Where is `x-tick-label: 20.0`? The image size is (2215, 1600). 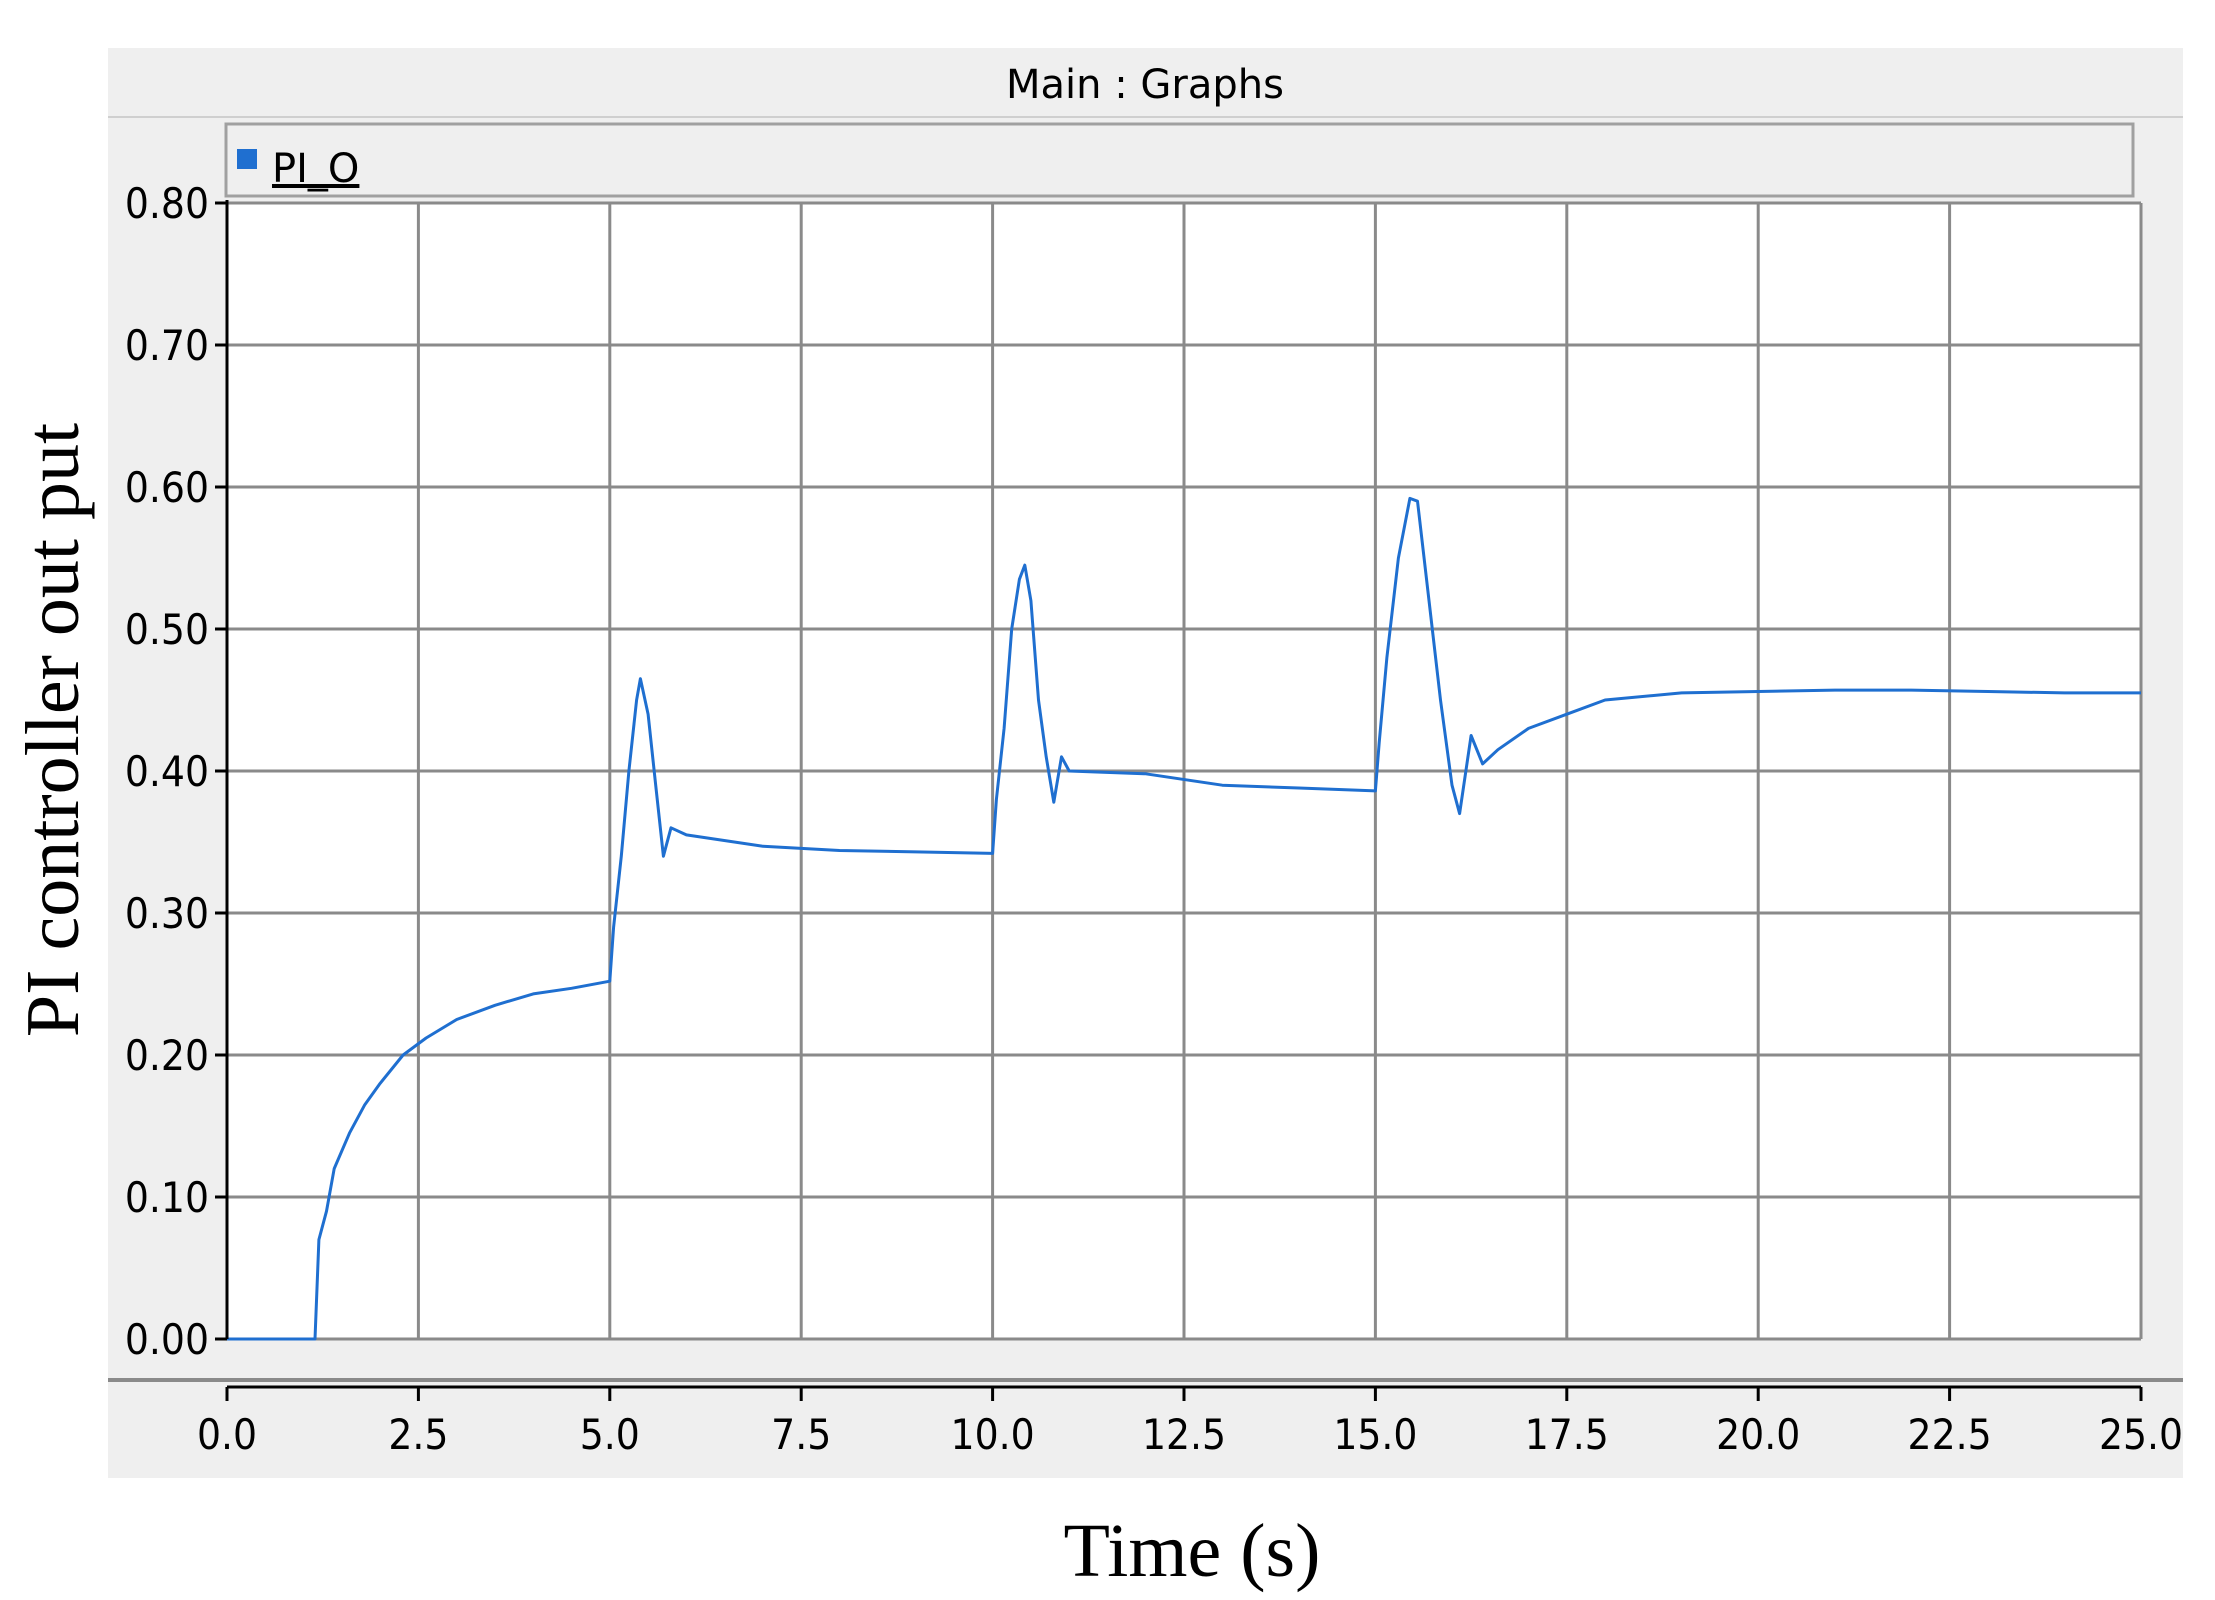
x-tick-label: 20.0 is located at coordinates (1758, 1434).